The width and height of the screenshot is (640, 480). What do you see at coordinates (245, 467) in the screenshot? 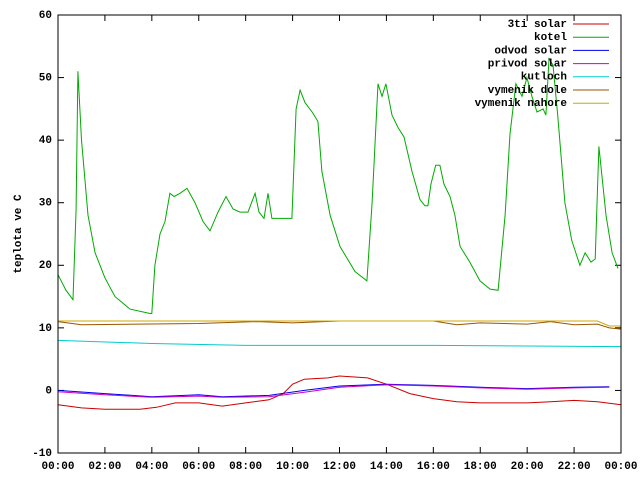
I see `x-tick-label: 08:00` at bounding box center [245, 467].